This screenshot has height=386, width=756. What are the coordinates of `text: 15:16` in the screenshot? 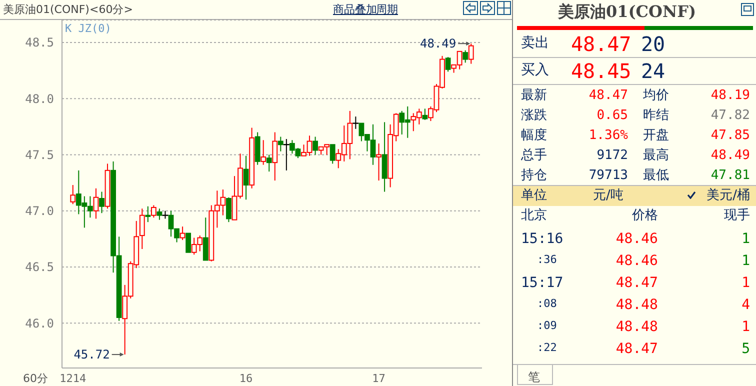 It's located at (542, 239).